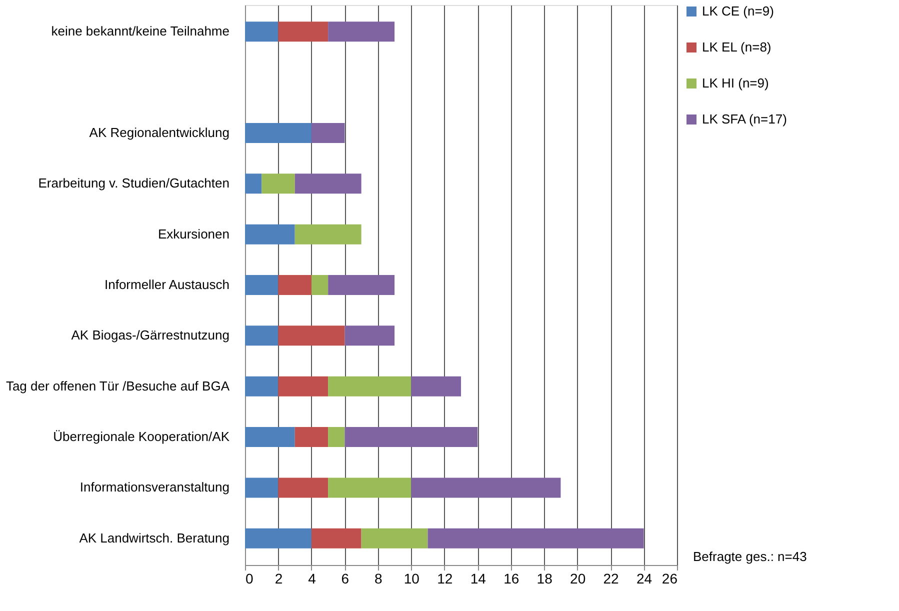  I want to click on y-tick-label: Erarbeitung v. Studien/Gutachten, so click(134, 183).